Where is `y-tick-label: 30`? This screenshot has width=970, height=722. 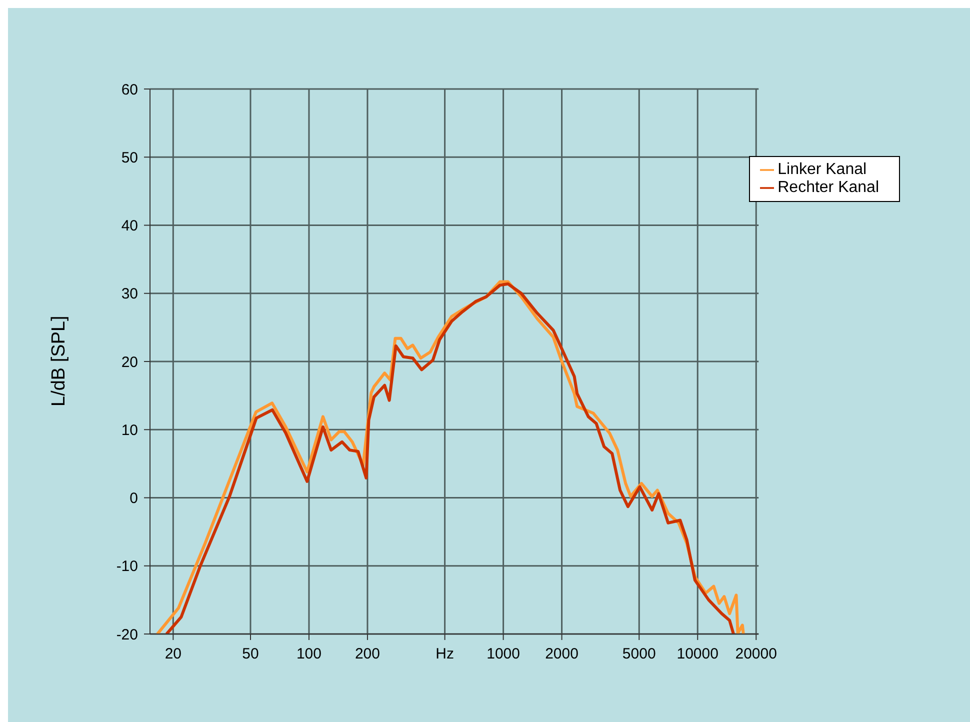
y-tick-label: 30 is located at coordinates (129, 294).